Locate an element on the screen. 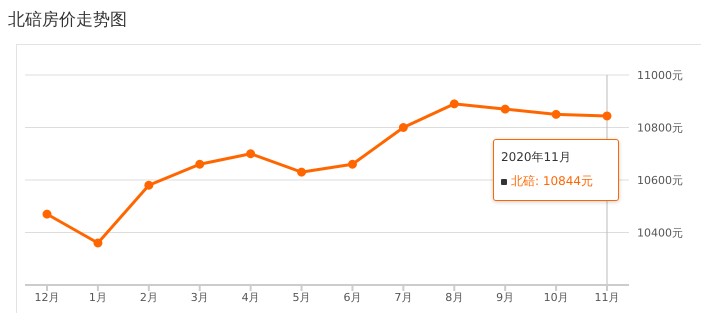  x-tick-label: 5月 is located at coordinates (301, 297).